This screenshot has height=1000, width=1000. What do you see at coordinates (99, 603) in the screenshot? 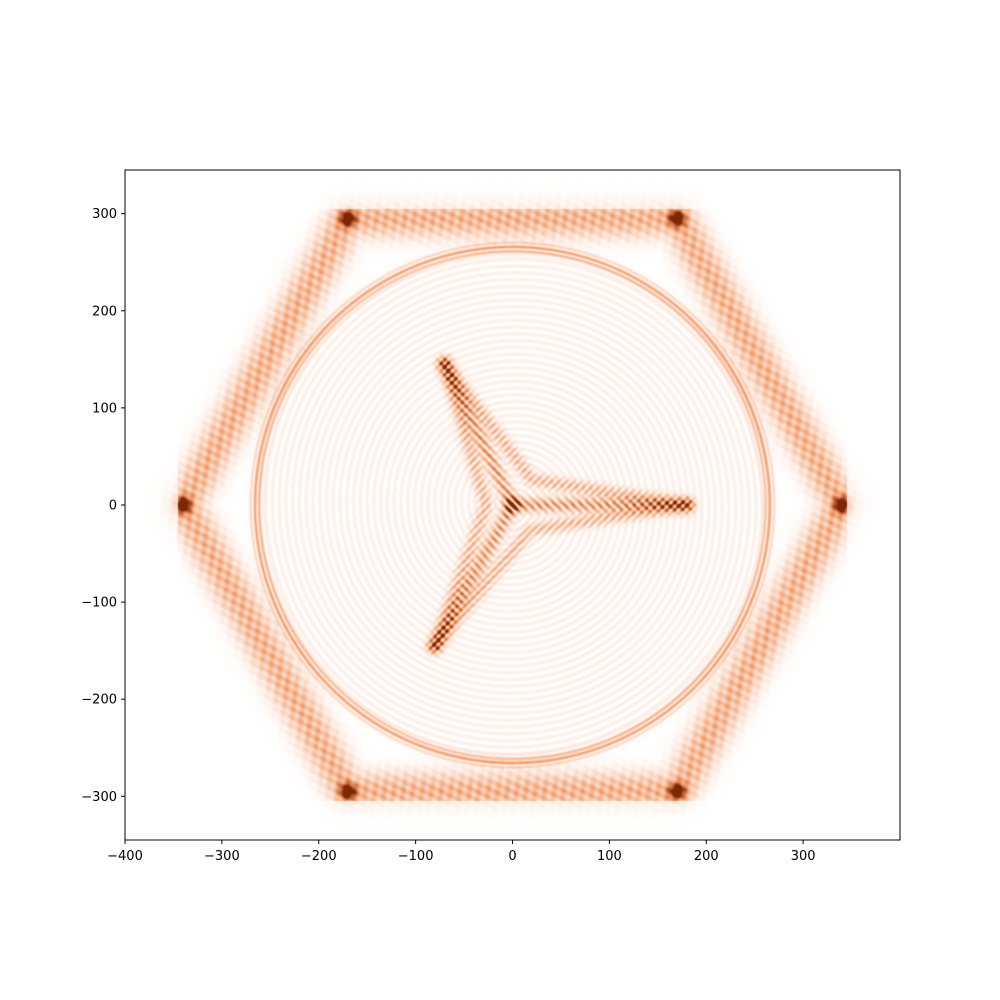
I see `y-tick-label: −100` at bounding box center [99, 603].